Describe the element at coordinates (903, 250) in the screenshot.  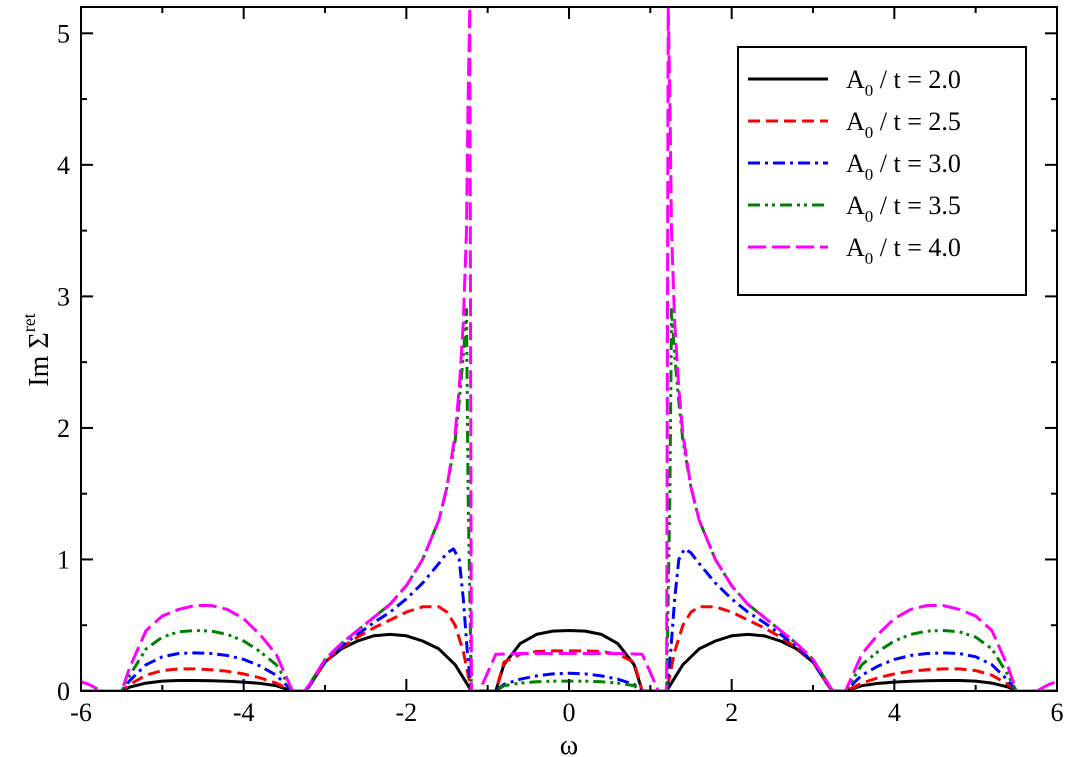
I see `legend-entry-4: A0 / t = 4.0` at that location.